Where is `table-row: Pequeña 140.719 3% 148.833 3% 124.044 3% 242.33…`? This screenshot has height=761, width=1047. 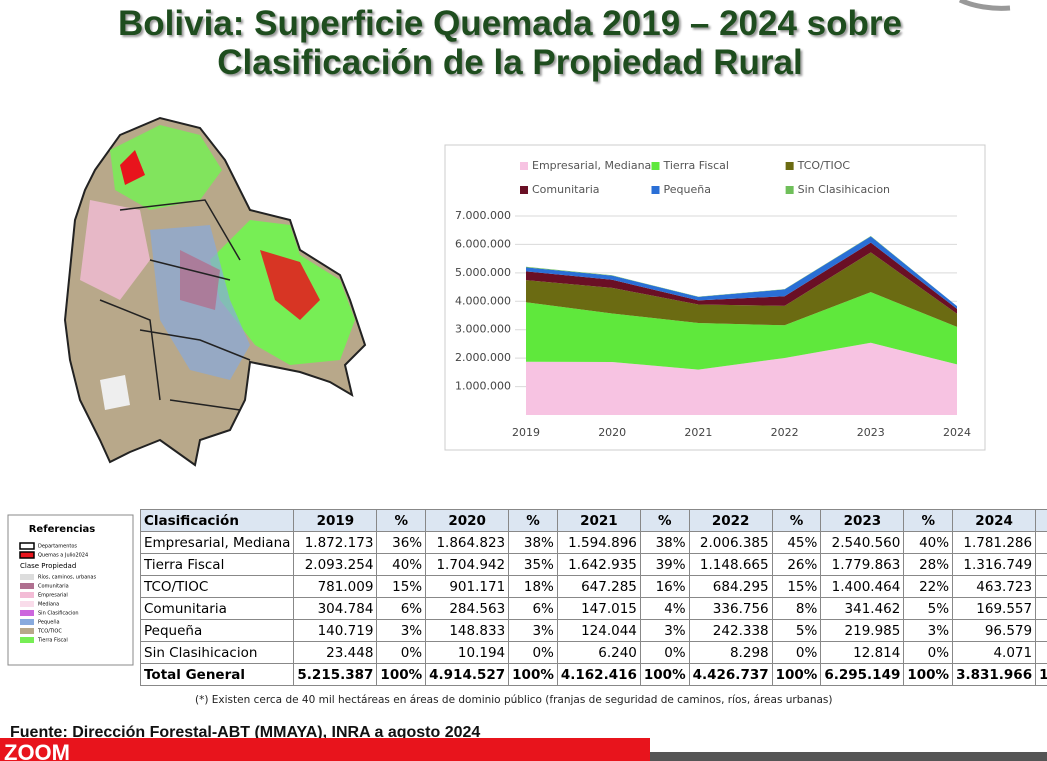 table-row: Pequeña 140.719 3% 148.833 3% 124.044 3% 242.33… is located at coordinates (593, 630).